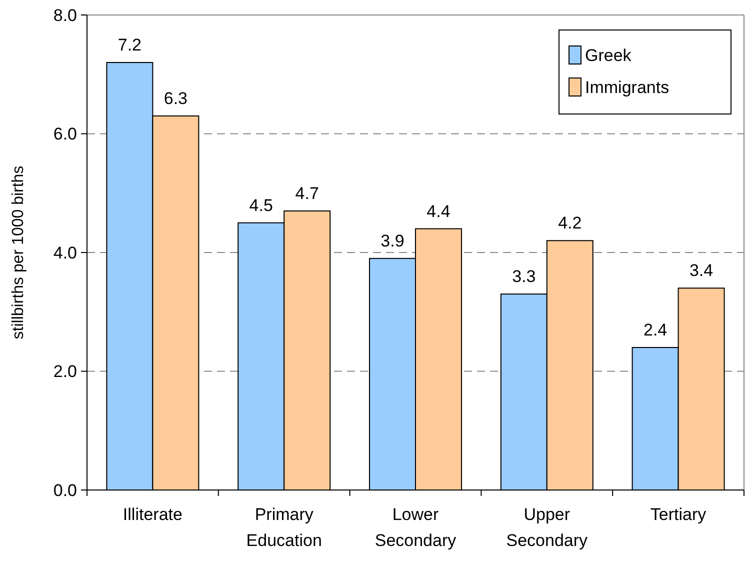  What do you see at coordinates (65, 490) in the screenshot?
I see `y-tick-label: 0.0` at bounding box center [65, 490].